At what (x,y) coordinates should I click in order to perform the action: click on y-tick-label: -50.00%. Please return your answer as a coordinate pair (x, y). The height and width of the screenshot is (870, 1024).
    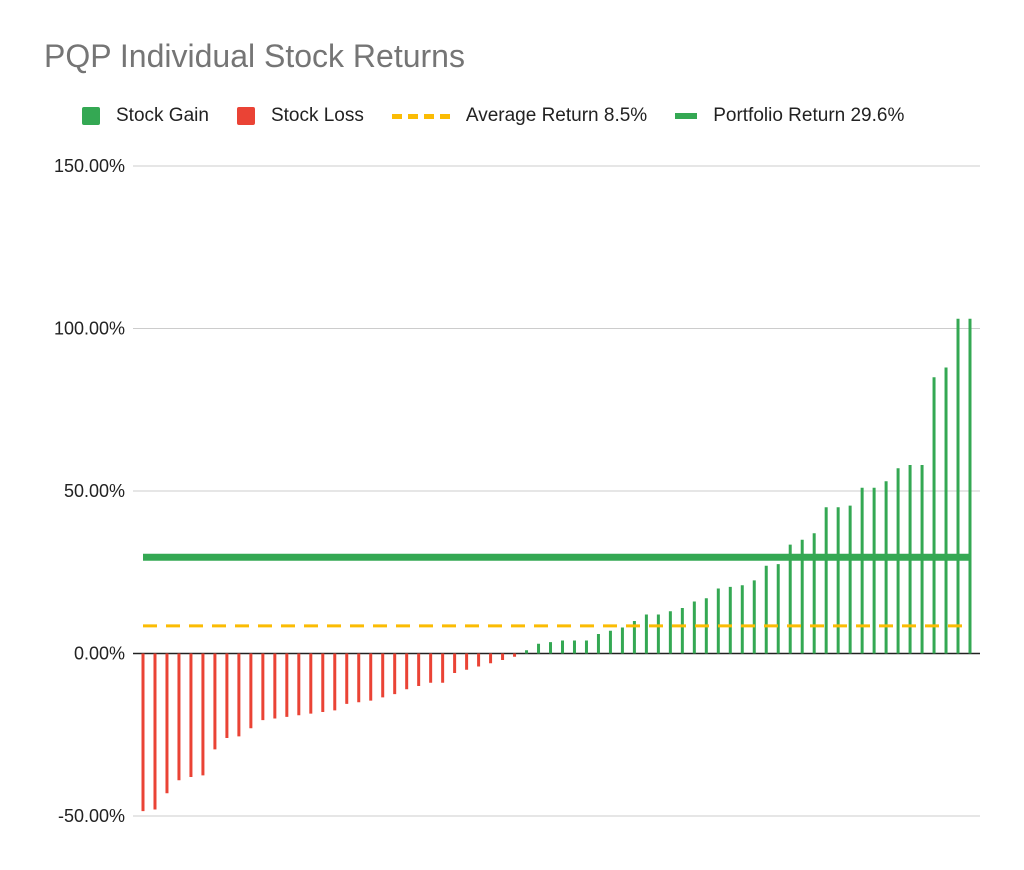
    Looking at the image, I should click on (91, 816).